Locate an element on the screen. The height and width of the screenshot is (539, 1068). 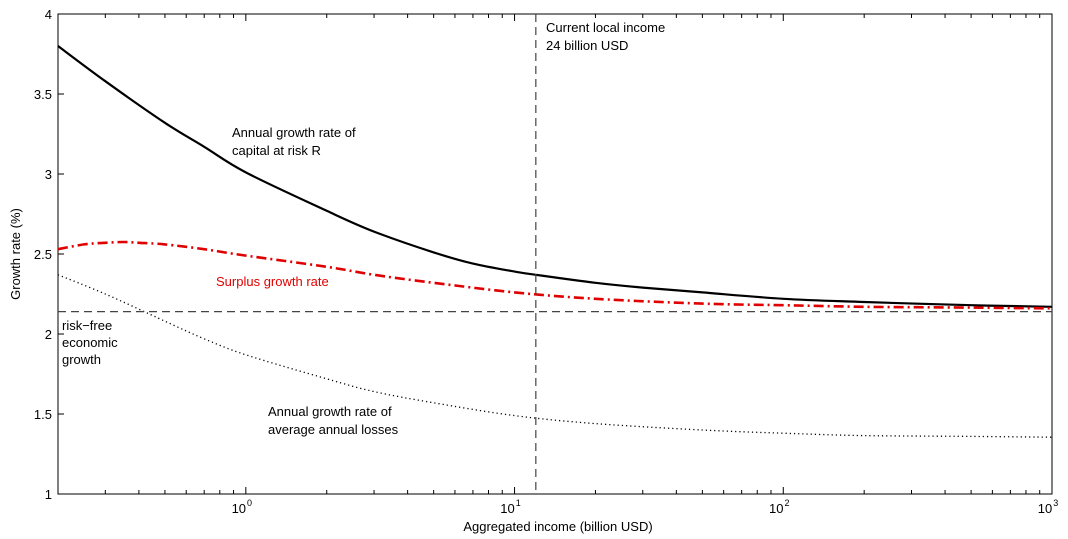
annotation-capital-line-1: Annual growth rate of is located at coordinates (294, 132).